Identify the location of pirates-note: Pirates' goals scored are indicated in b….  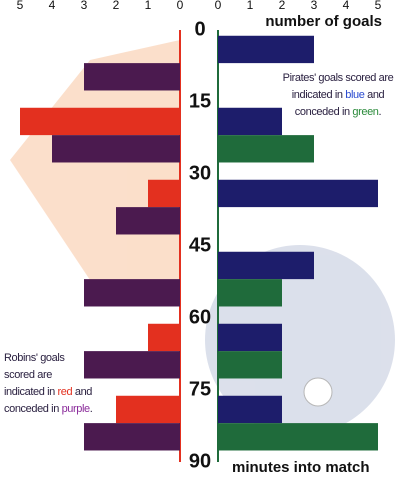
(338, 95).